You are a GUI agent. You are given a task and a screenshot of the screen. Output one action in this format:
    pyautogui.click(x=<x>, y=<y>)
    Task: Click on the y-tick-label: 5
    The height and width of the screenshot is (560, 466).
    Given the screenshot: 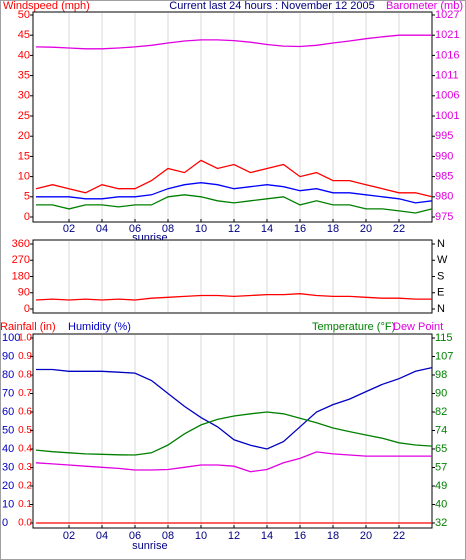 What is the action you would take?
    pyautogui.click(x=27, y=197)
    